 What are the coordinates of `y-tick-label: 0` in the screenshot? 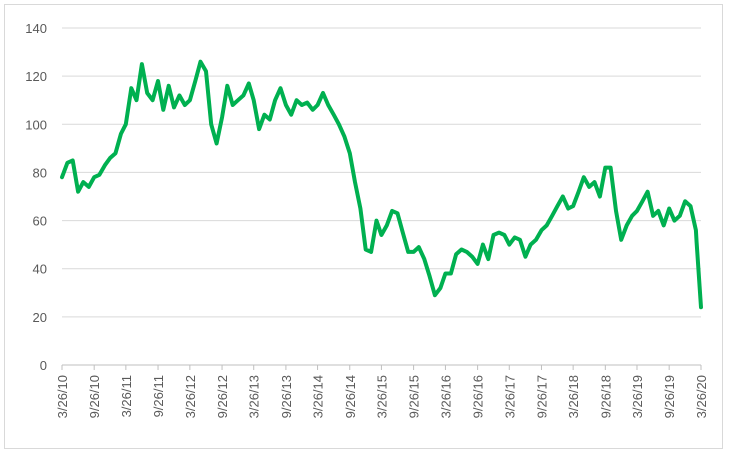 It's located at (43, 365).